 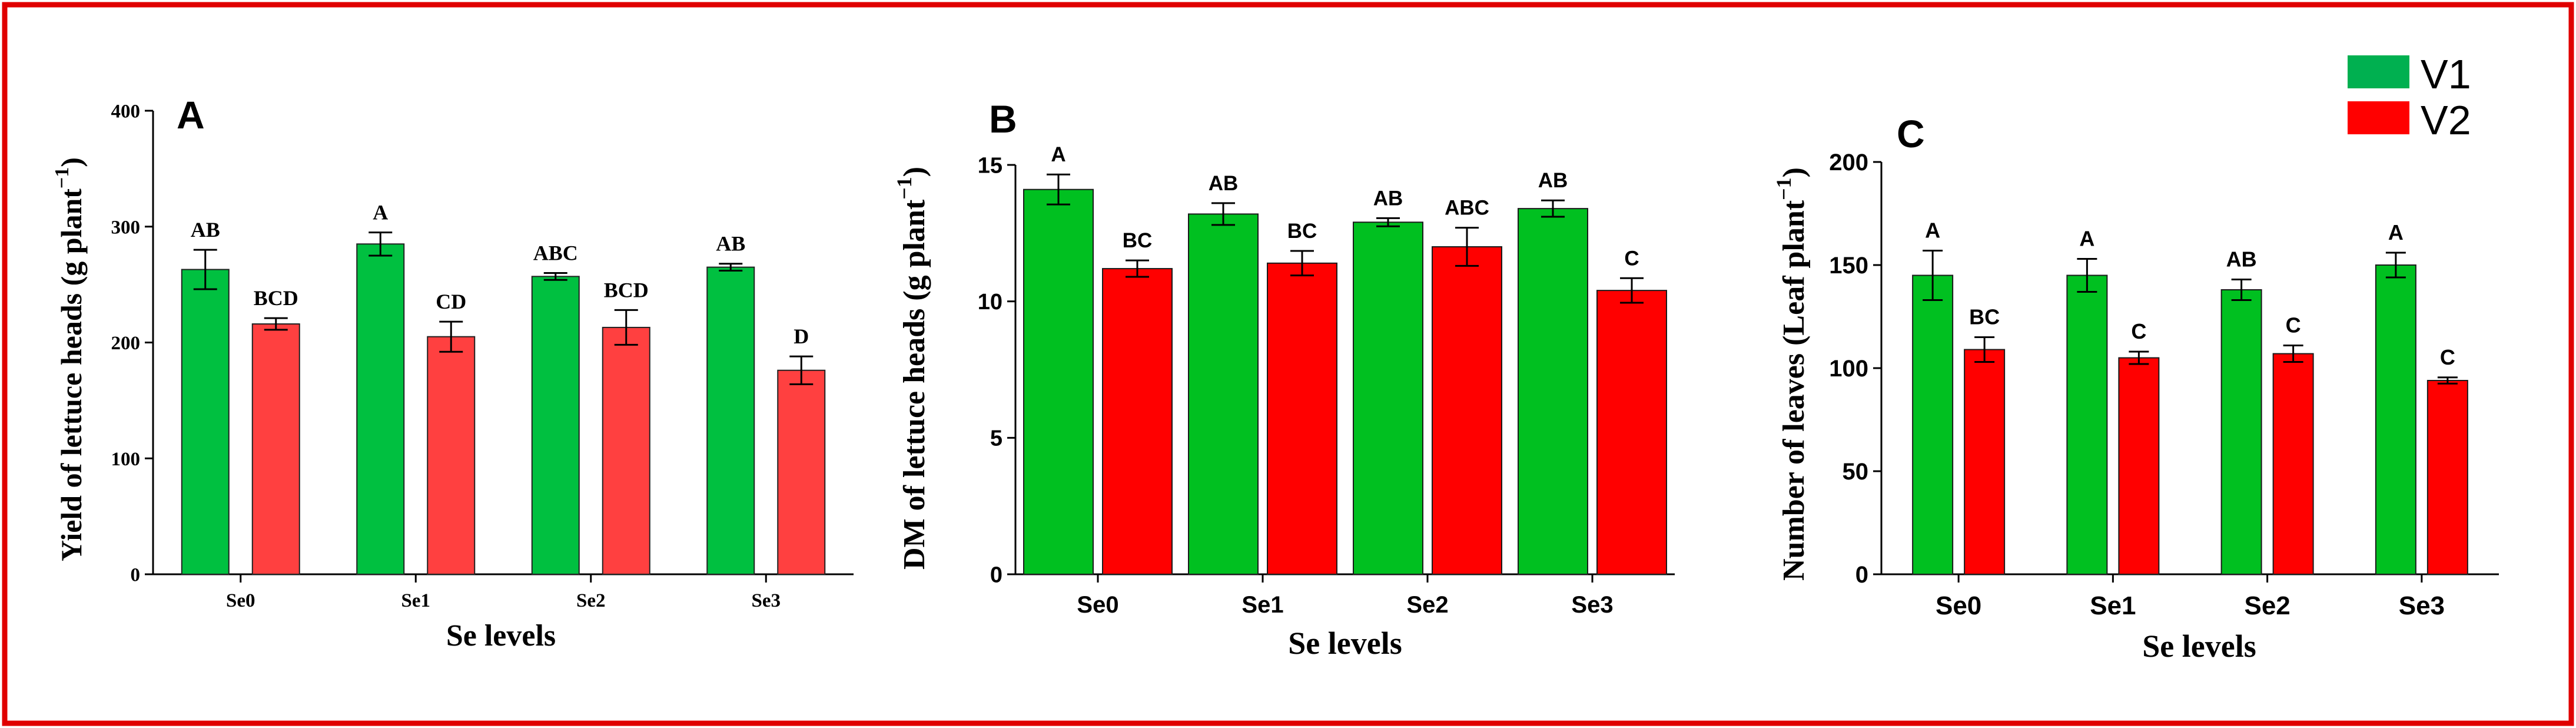 What do you see at coordinates (1985, 462) in the screenshot?
I see `panel-c-bar-v2-se0` at bounding box center [1985, 462].